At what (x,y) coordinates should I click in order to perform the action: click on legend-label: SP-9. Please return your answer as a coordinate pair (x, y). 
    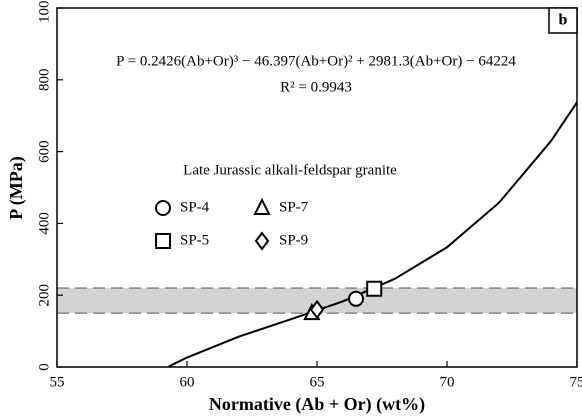
    Looking at the image, I should click on (293, 240).